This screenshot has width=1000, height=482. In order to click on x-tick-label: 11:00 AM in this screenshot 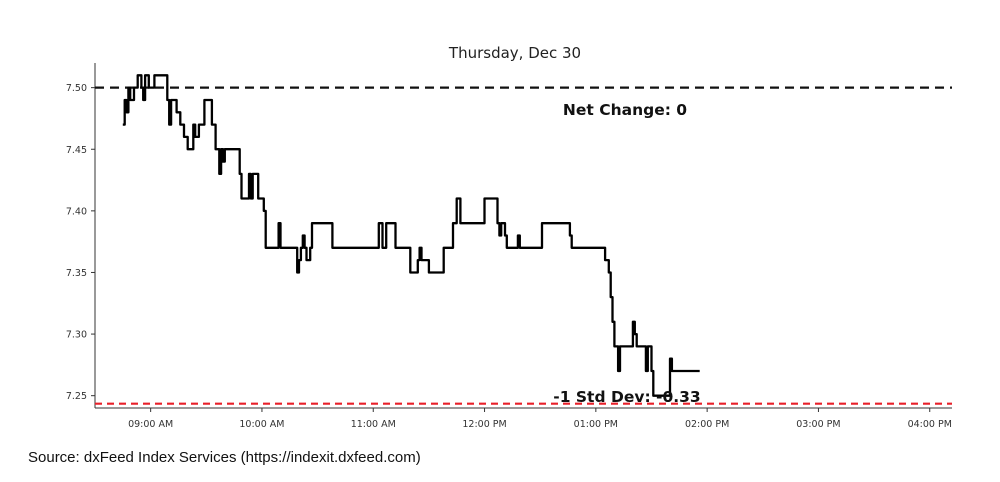, I will do `click(373, 424)`.